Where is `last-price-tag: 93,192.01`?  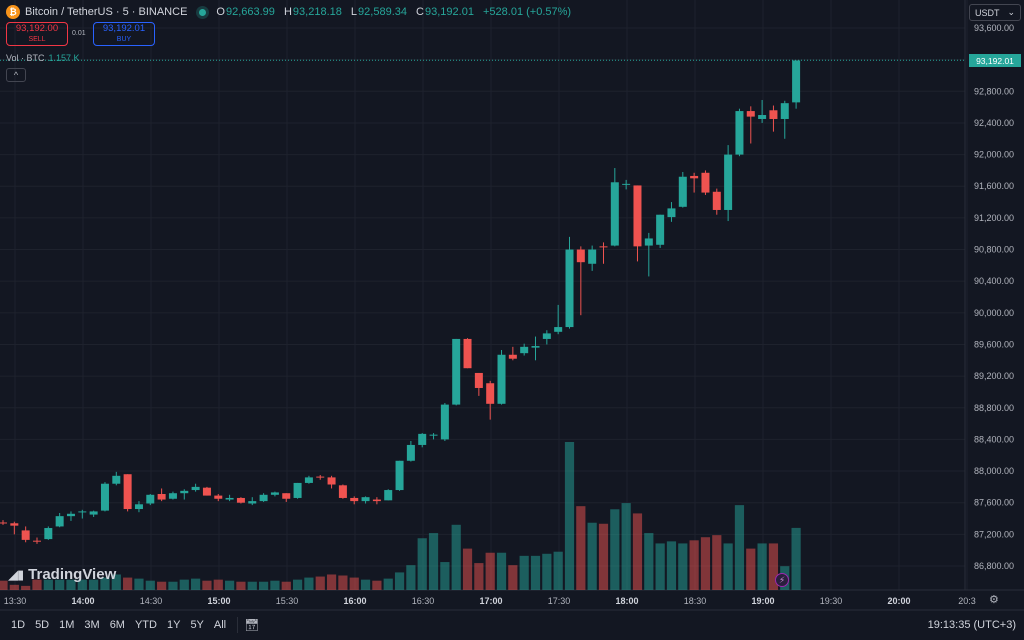
last-price-tag: 93,192.01 is located at coordinates (995, 60).